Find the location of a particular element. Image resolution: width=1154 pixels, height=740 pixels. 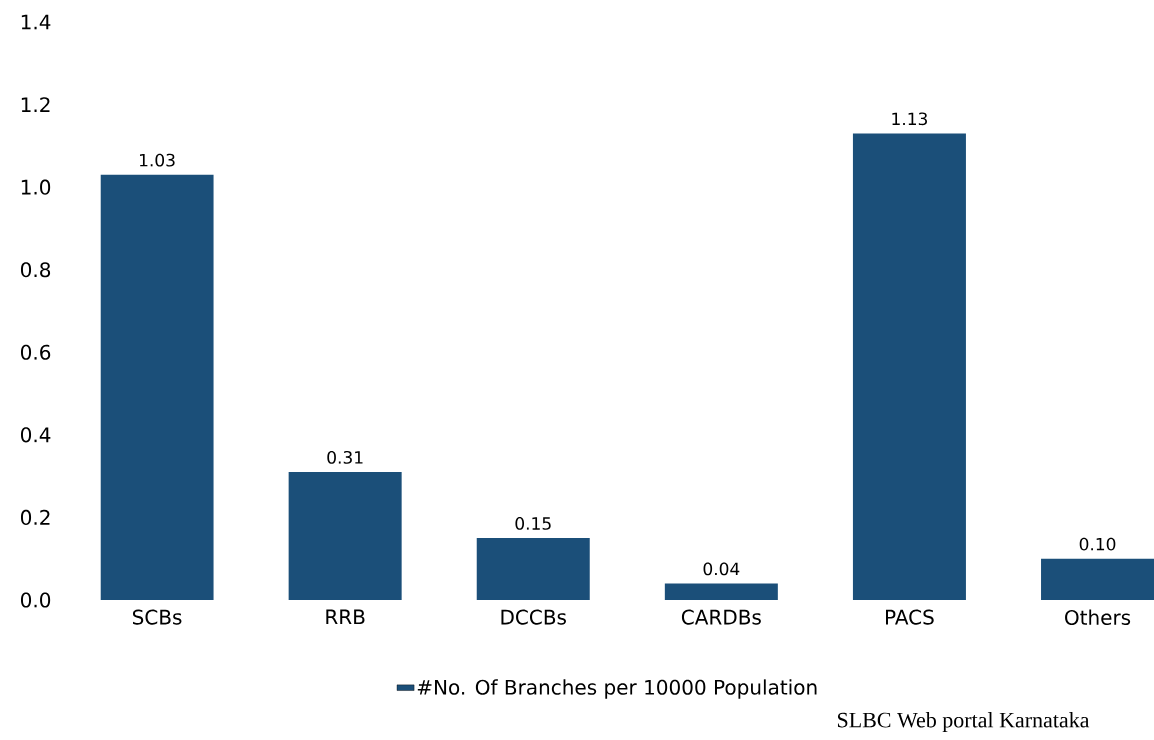

x-tick-label: DCCBs is located at coordinates (533, 617).